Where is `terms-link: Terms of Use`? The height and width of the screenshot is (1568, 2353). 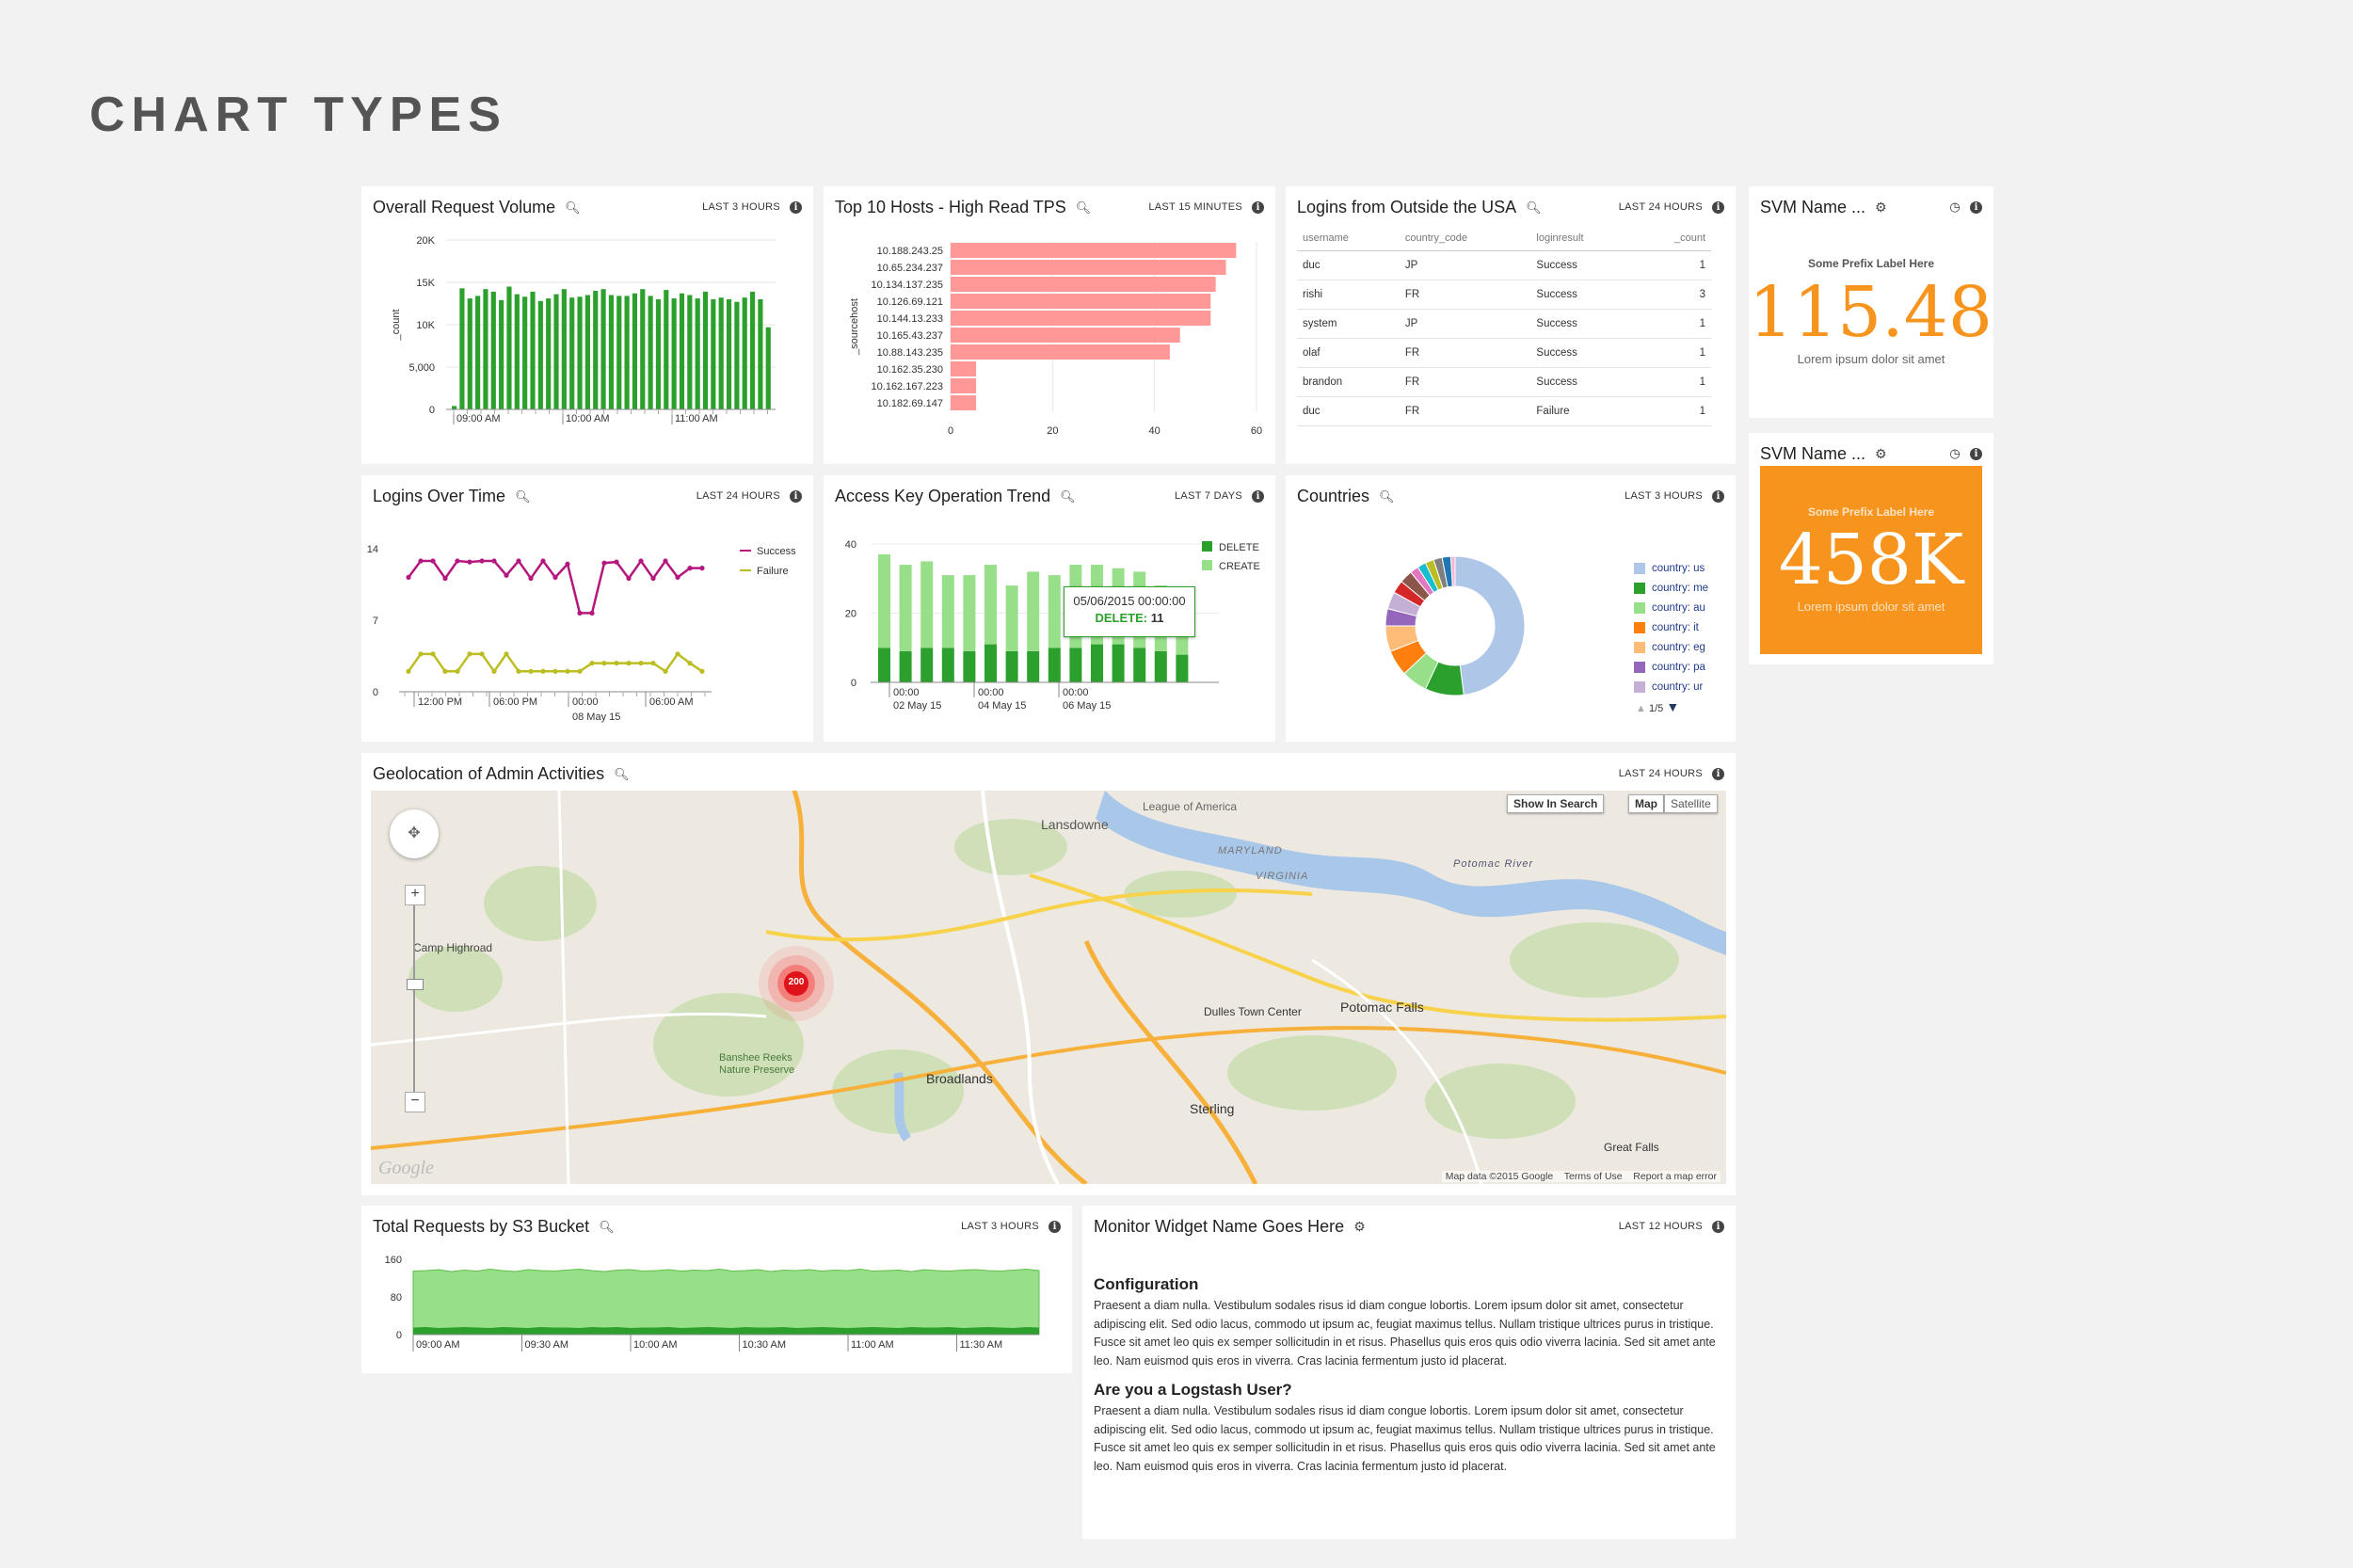 terms-link: Terms of Use is located at coordinates (1593, 1176).